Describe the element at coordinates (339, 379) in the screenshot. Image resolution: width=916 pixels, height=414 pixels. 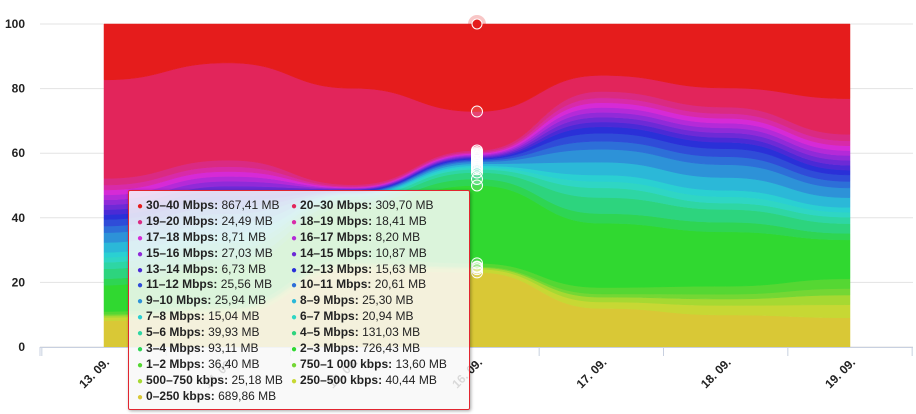
I see `series-name: 250–500 kbps` at that location.